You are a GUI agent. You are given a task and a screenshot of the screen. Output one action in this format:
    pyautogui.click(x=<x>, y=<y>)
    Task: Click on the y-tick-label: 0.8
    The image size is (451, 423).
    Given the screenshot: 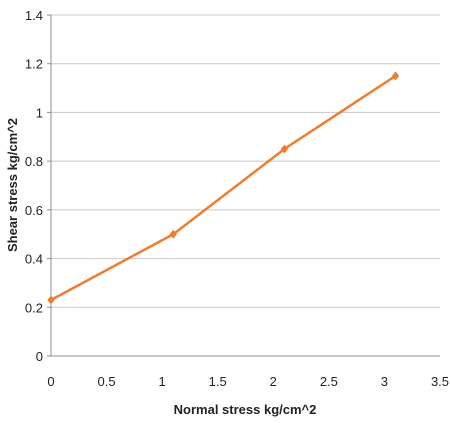 What is the action you would take?
    pyautogui.click(x=34, y=161)
    